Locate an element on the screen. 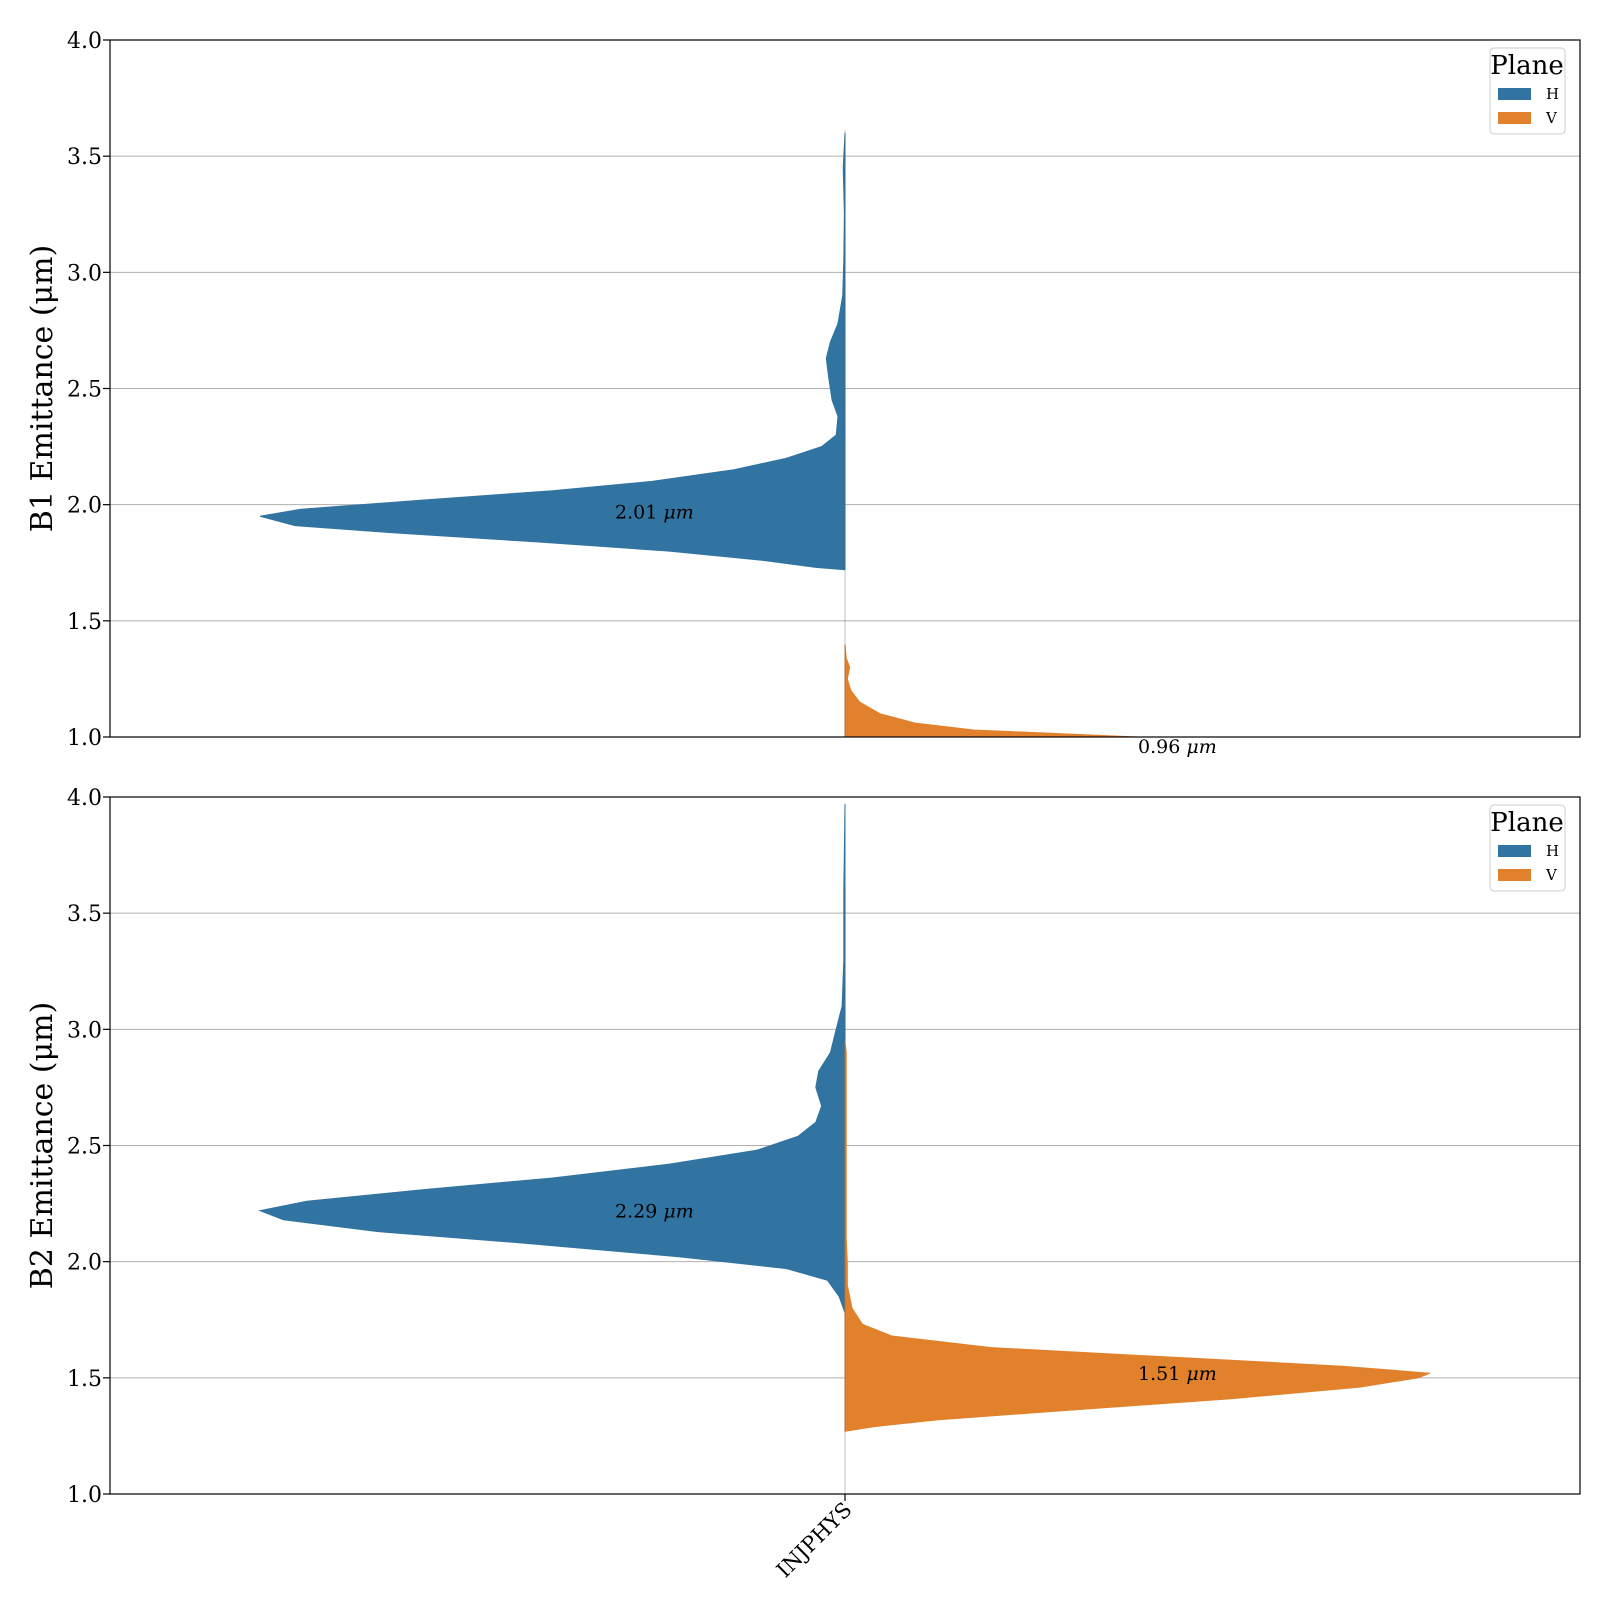  x-tick-label: INJPHYS is located at coordinates (814, 1540).